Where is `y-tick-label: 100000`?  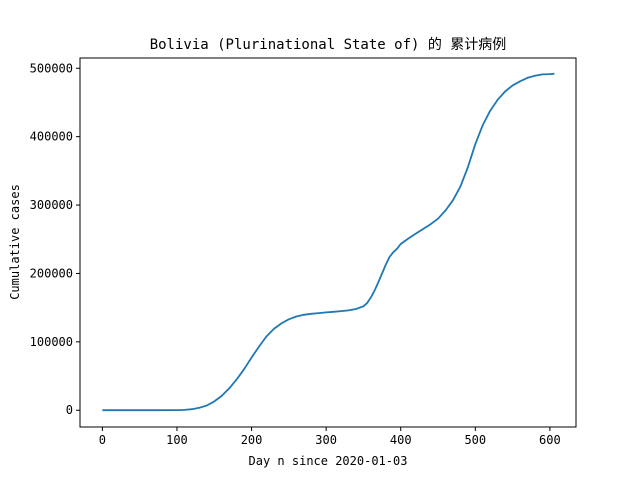
y-tick-label: 100000 is located at coordinates (51, 342).